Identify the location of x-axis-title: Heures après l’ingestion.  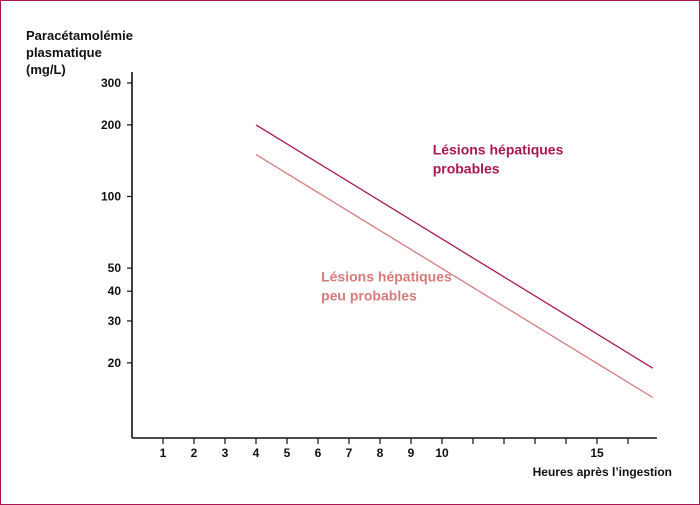
(602, 472).